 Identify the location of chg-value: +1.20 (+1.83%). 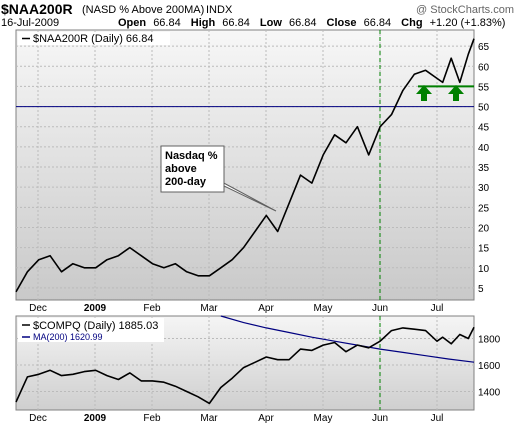
(468, 23).